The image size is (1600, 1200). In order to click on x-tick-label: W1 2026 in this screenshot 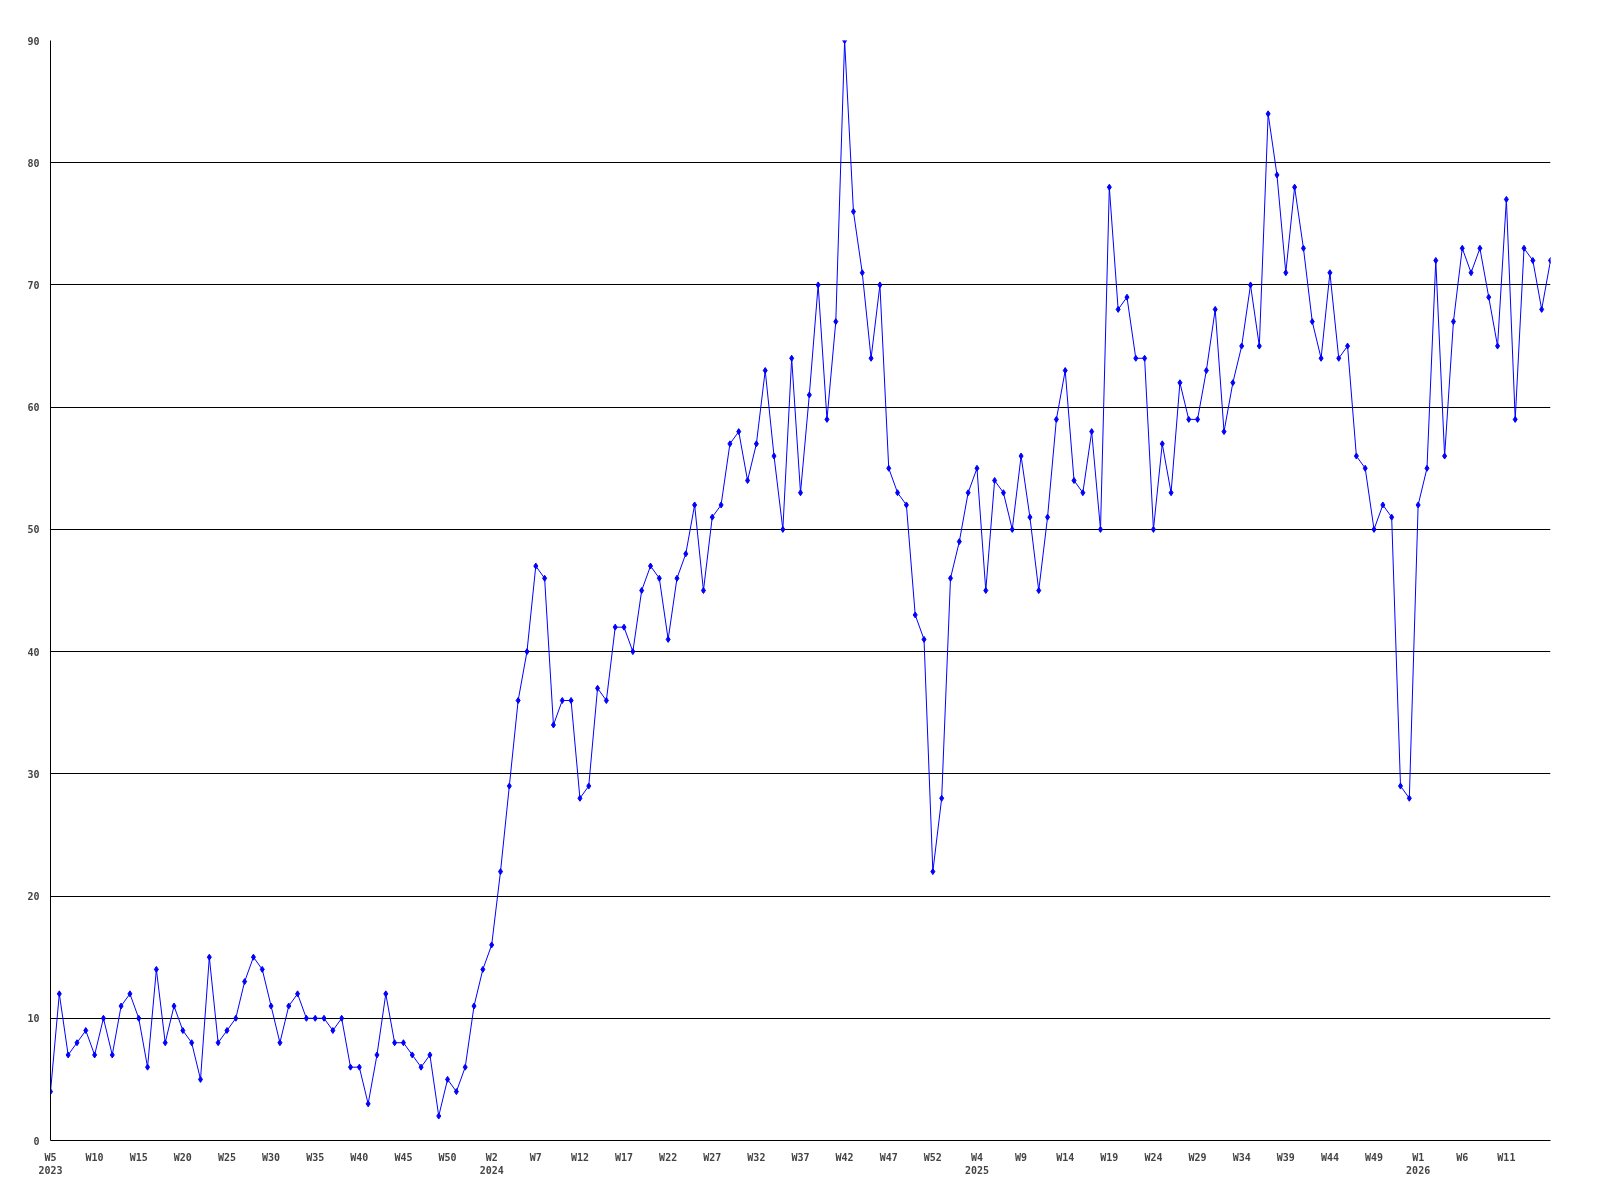, I will do `click(1418, 1163)`.